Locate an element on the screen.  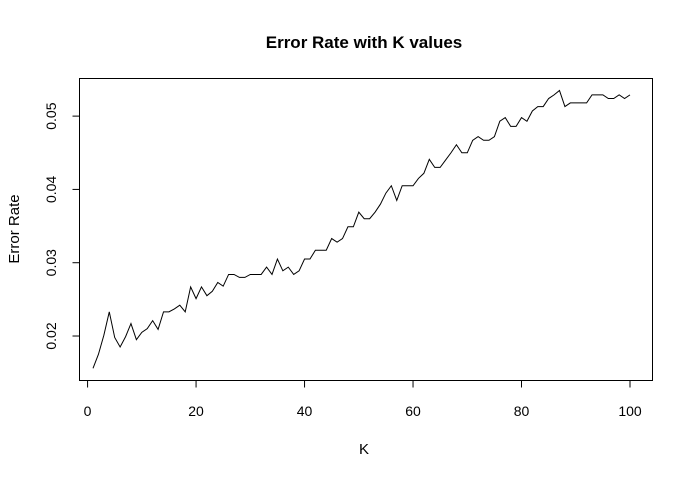
x-axis-label: K is located at coordinates (364, 449).